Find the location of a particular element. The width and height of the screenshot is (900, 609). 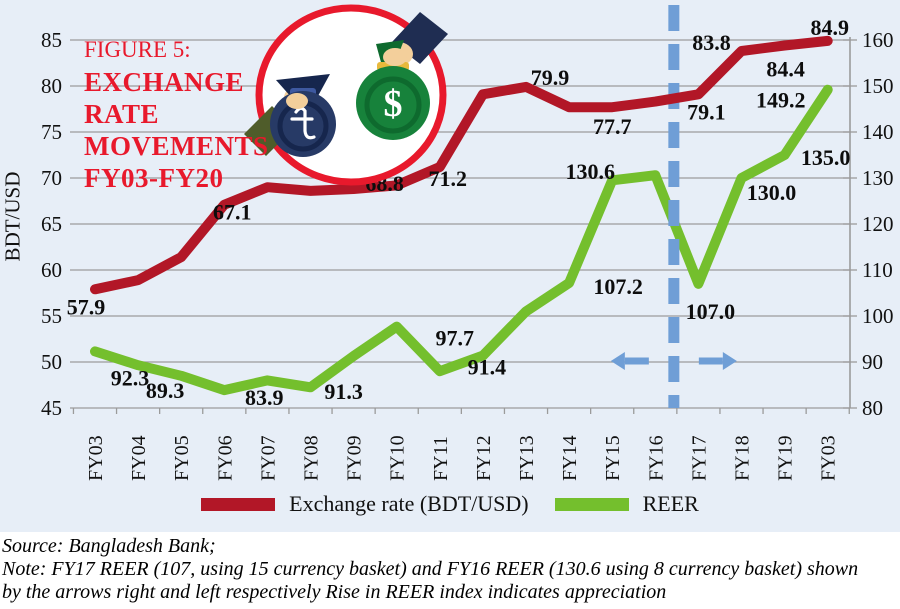

right-axis-tick-label: 110 is located at coordinates (877, 270).